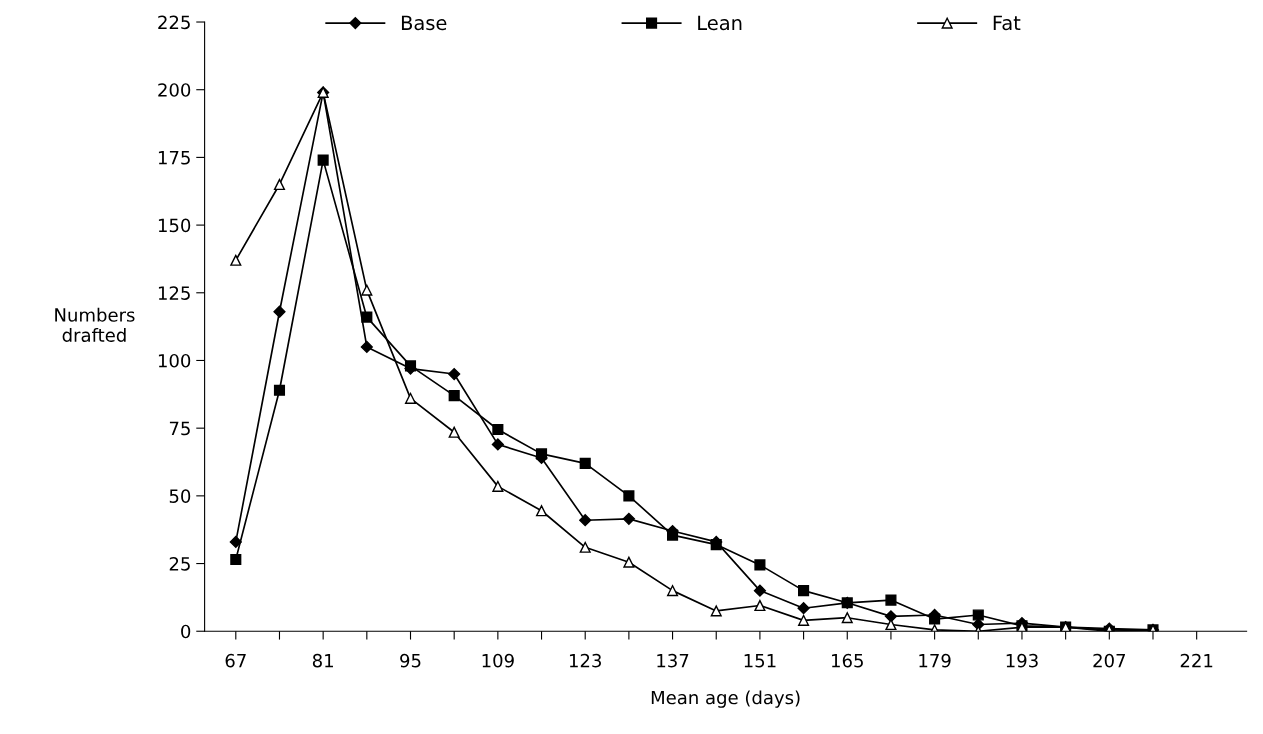 The width and height of the screenshot is (1263, 734). I want to click on x-tick-label: 193, so click(1022, 660).